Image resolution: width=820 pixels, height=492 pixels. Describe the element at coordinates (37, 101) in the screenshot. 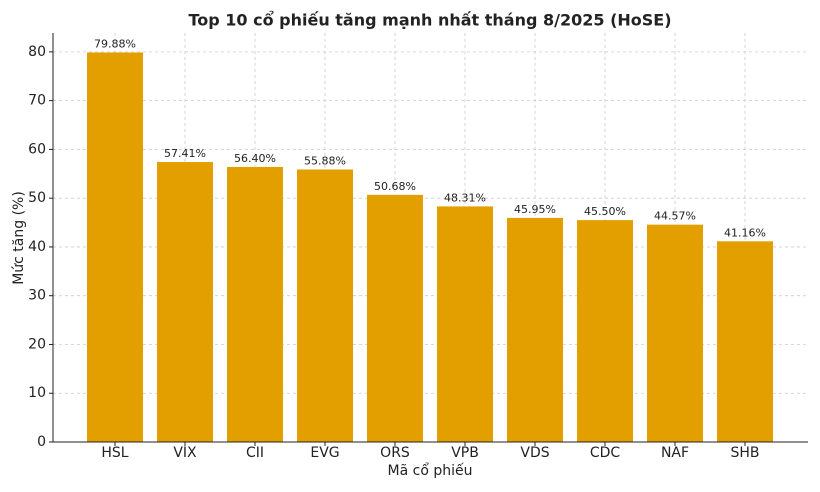

I see `y-tick-label: 70` at that location.